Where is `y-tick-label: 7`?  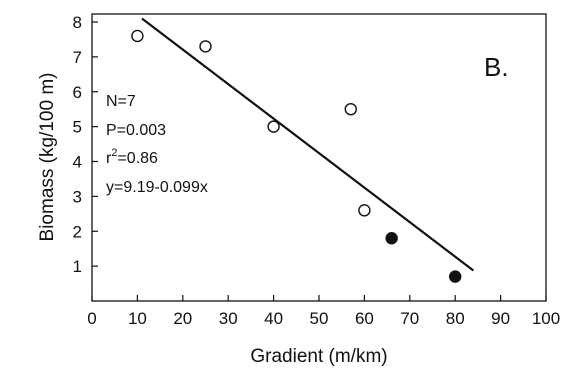 y-tick-label: 7 is located at coordinates (77, 57).